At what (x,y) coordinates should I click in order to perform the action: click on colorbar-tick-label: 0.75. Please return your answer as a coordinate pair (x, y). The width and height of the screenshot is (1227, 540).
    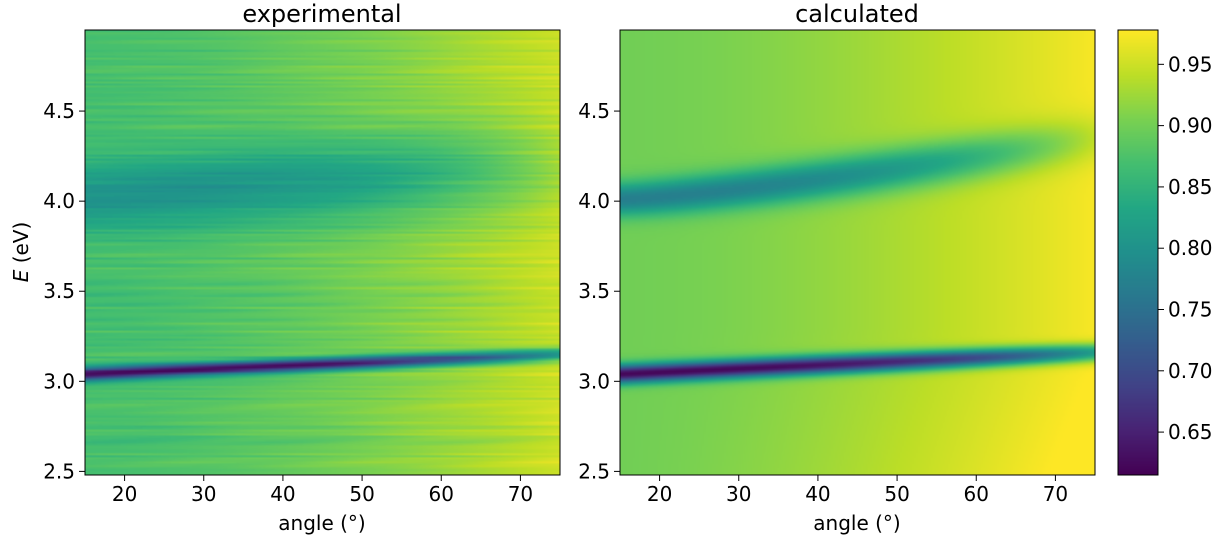
    Looking at the image, I should click on (1190, 310).